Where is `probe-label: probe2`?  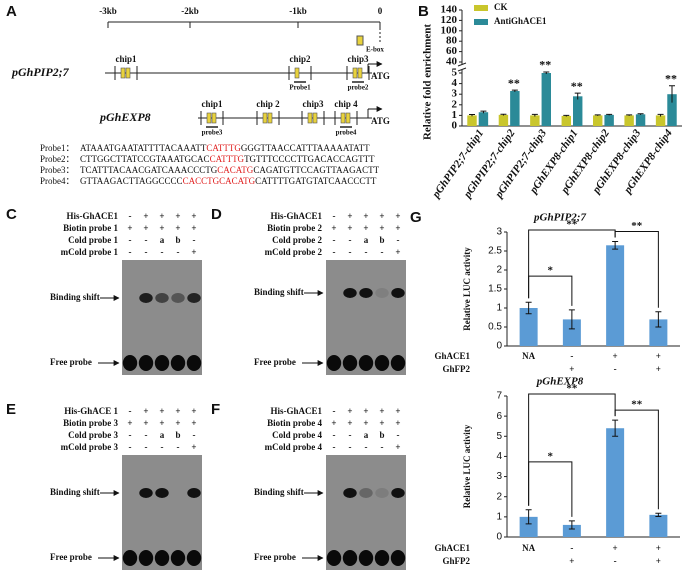 probe-label: probe2 is located at coordinates (358, 88).